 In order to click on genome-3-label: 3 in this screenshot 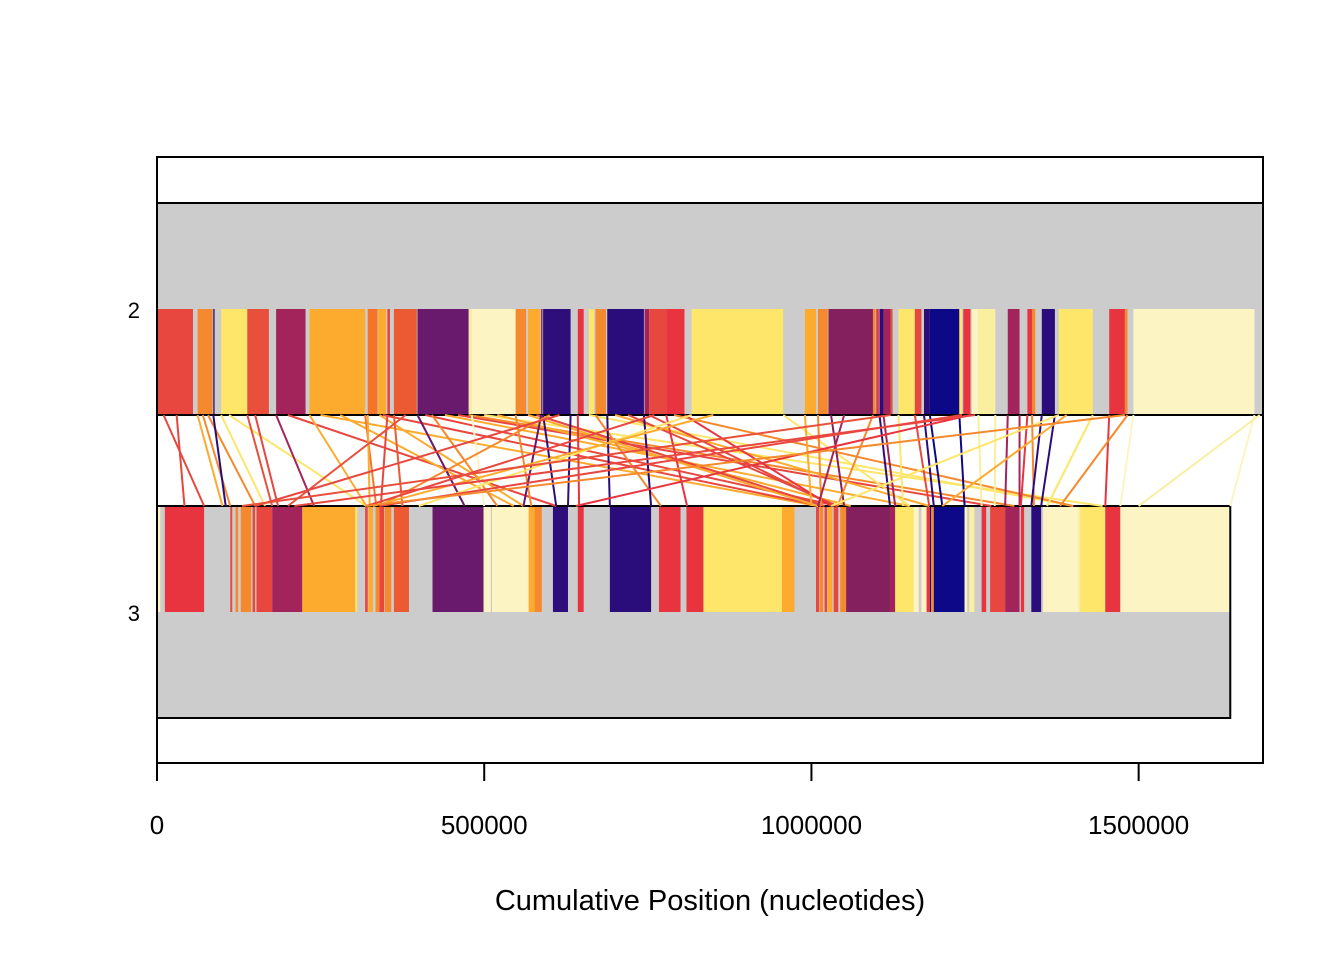, I will do `click(134, 613)`.